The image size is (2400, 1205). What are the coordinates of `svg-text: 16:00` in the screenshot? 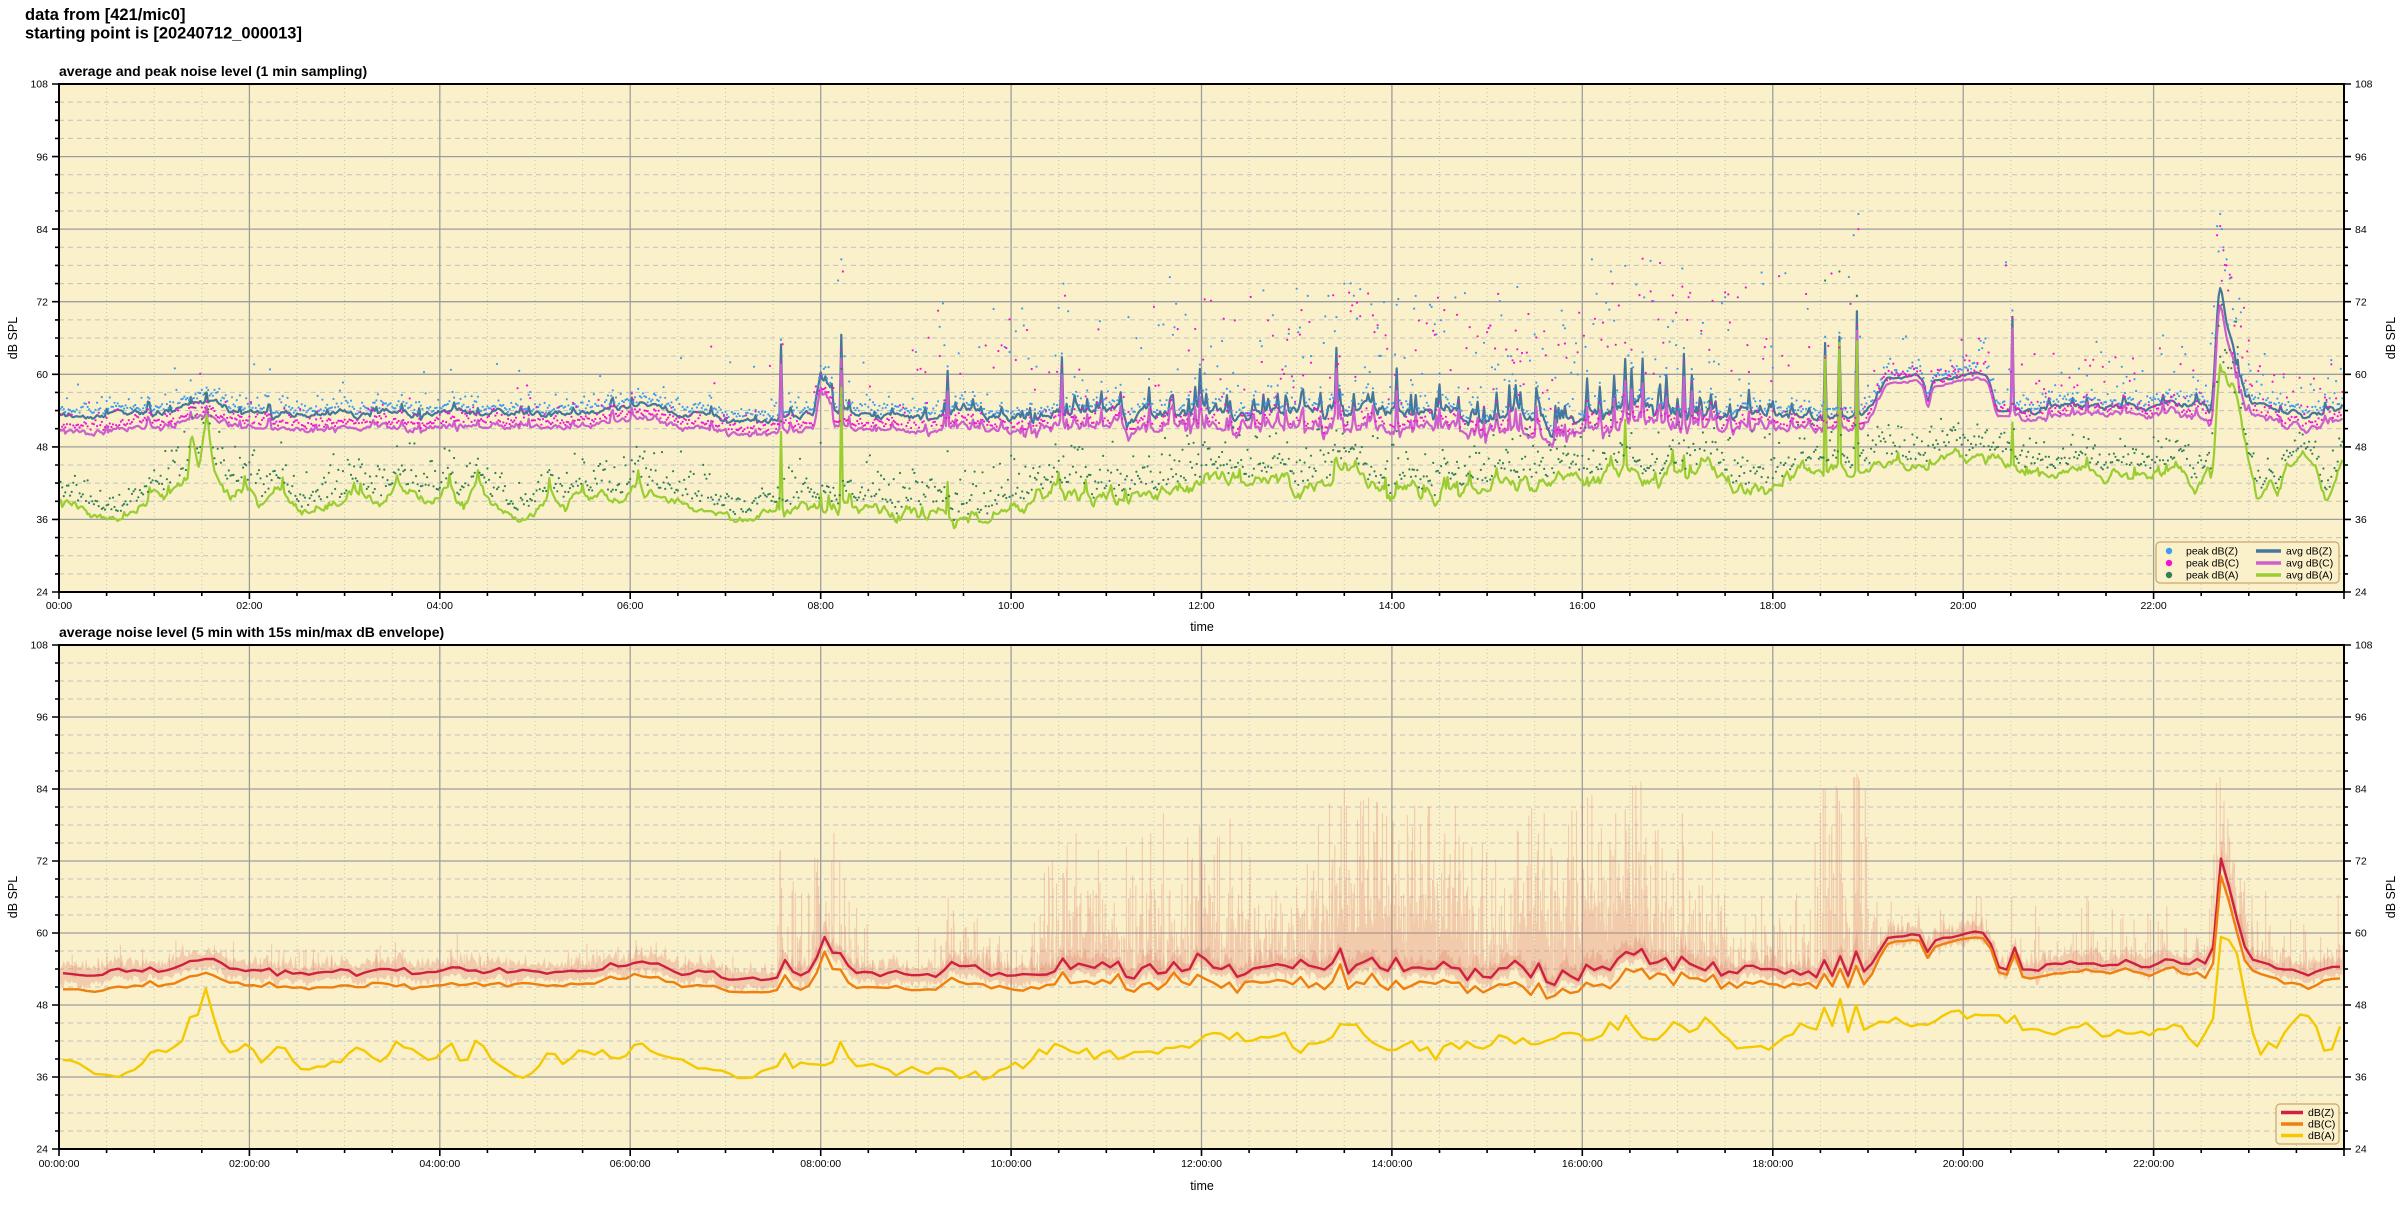 It's located at (1582, 606).